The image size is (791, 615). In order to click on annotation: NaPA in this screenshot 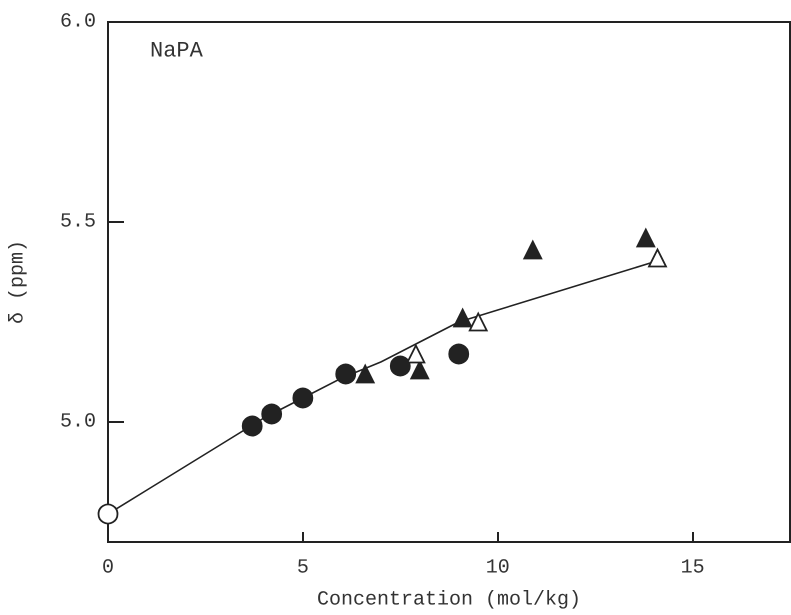, I will do `click(177, 51)`.